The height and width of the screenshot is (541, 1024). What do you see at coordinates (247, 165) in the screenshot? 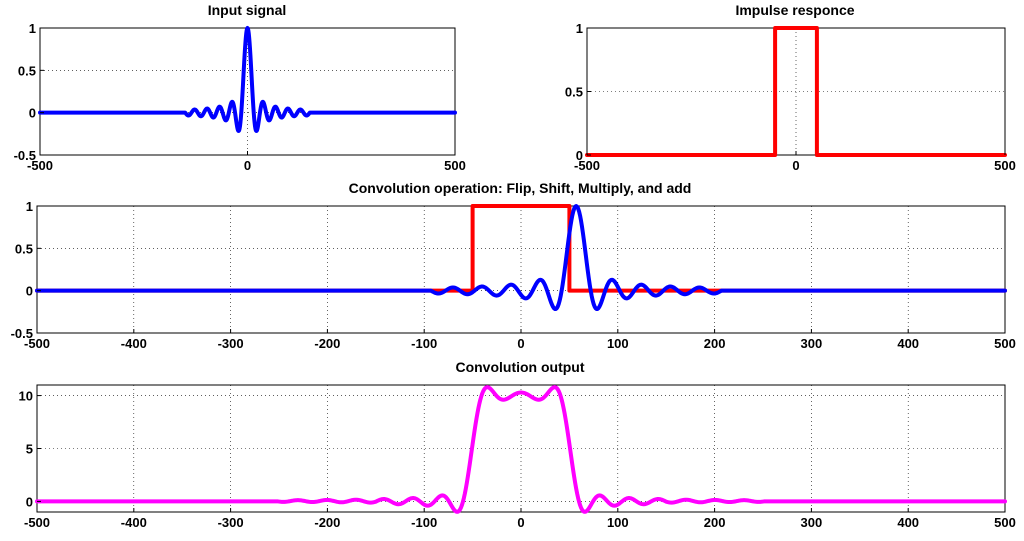
I see `input-signal-xtick-label-1: 0` at bounding box center [247, 165].